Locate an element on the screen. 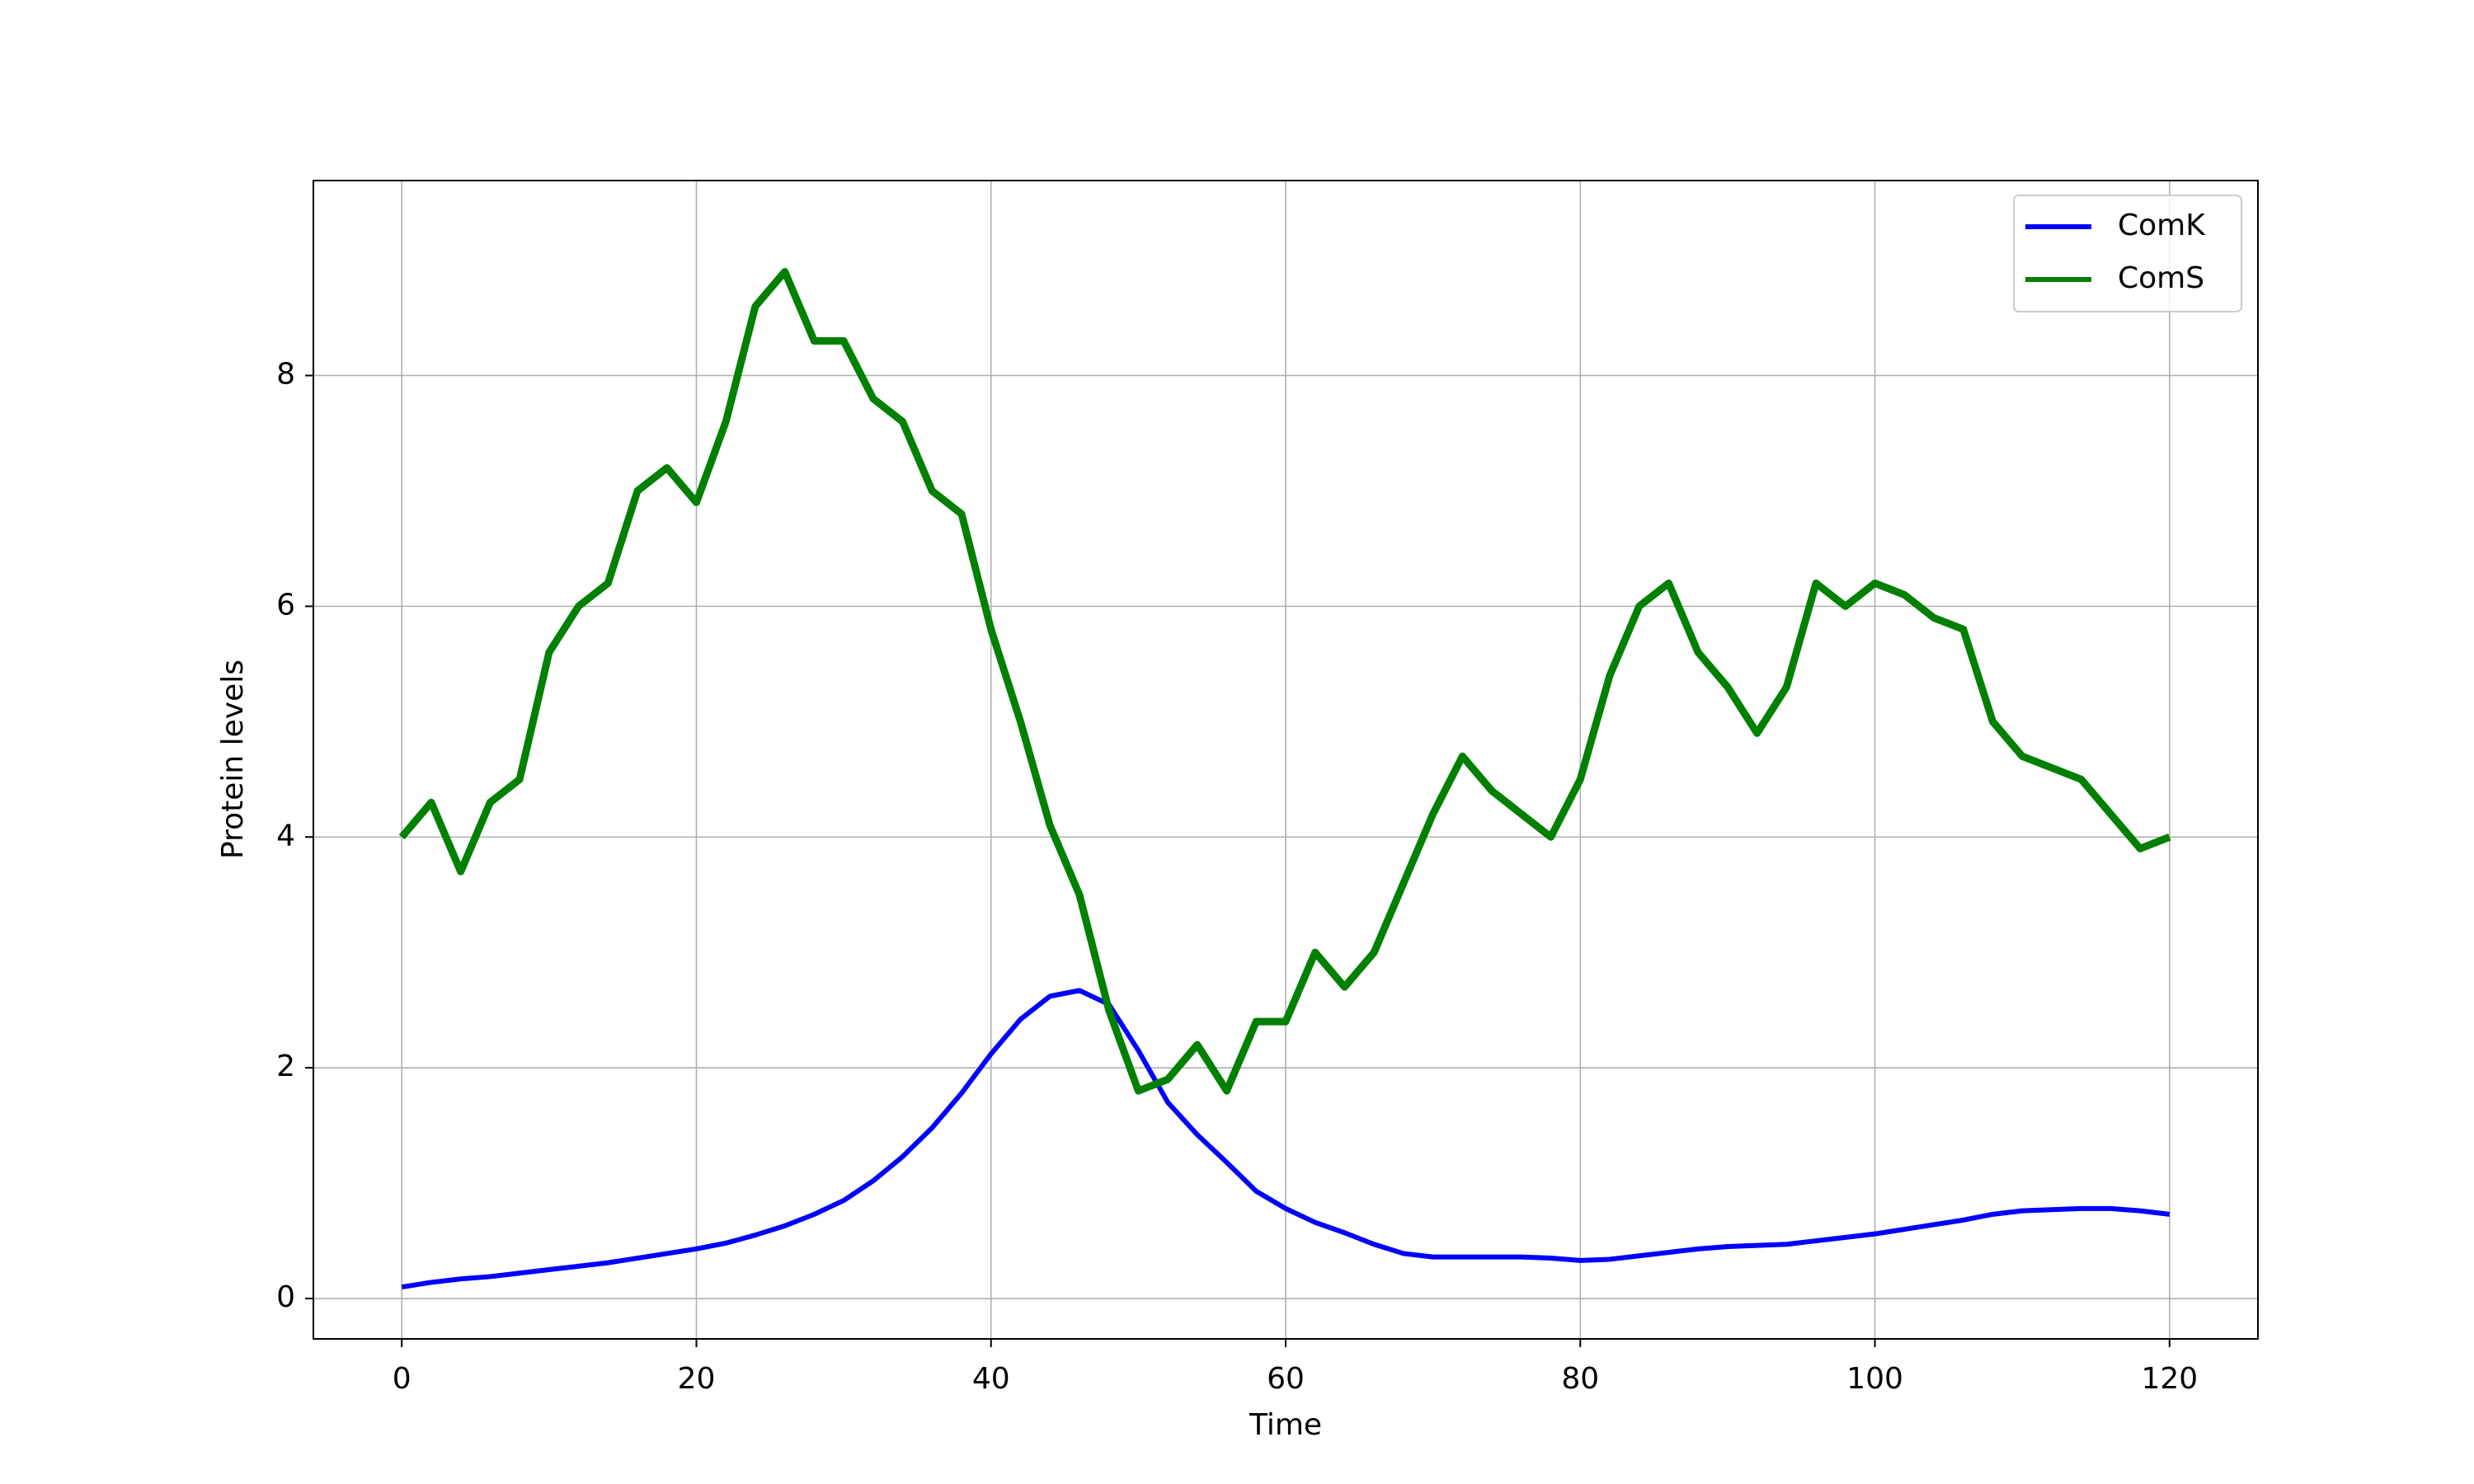 This screenshot has height=1484, width=2474. x-tick-label: 100 is located at coordinates (1874, 1379).